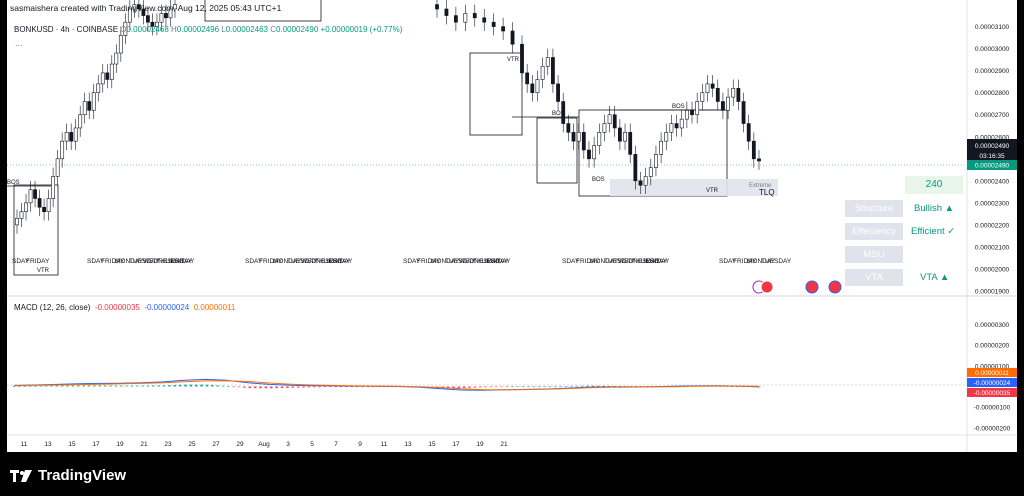 The width and height of the screenshot is (1024, 496). What do you see at coordinates (72, 444) in the screenshot?
I see `time-tick-label: 15` at bounding box center [72, 444].